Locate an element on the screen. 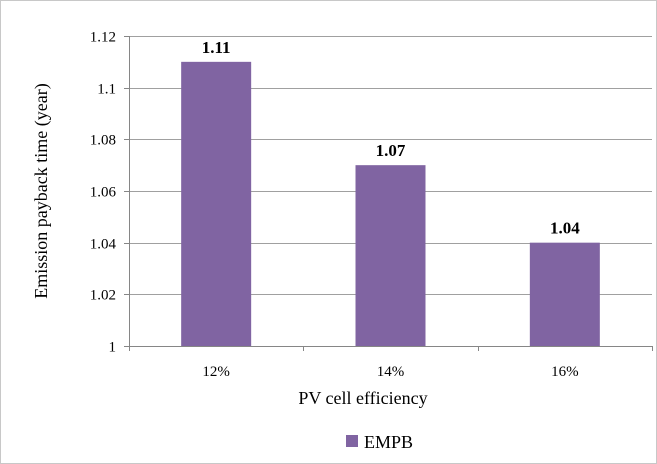 The width and height of the screenshot is (657, 464). x-tick-label: 12% is located at coordinates (216, 372).